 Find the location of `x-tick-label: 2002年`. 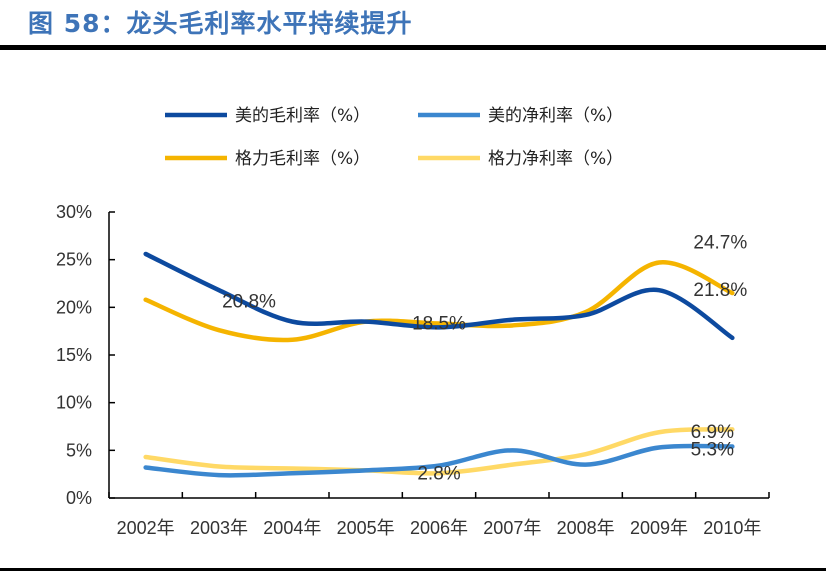

x-tick-label: 2002年 is located at coordinates (146, 528).